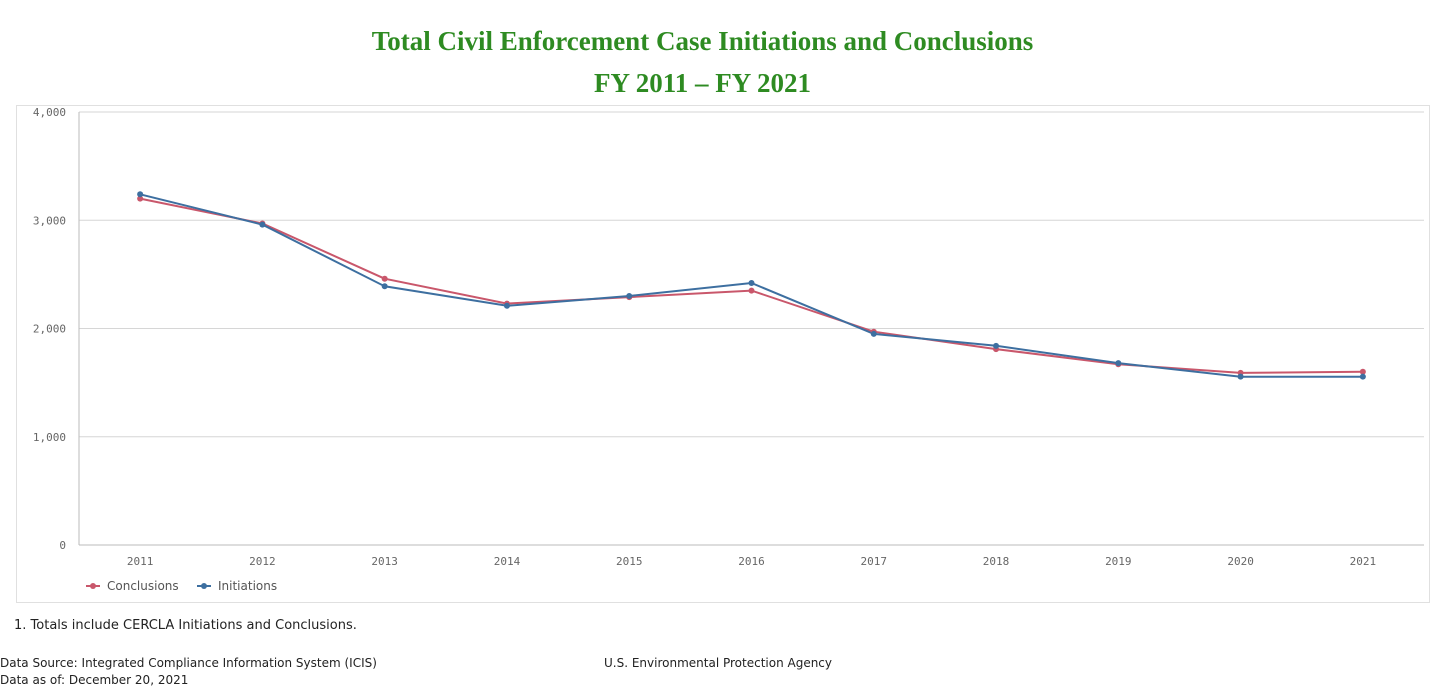  Describe the element at coordinates (384, 561) in the screenshot. I see `x-tick-label: 2013` at that location.